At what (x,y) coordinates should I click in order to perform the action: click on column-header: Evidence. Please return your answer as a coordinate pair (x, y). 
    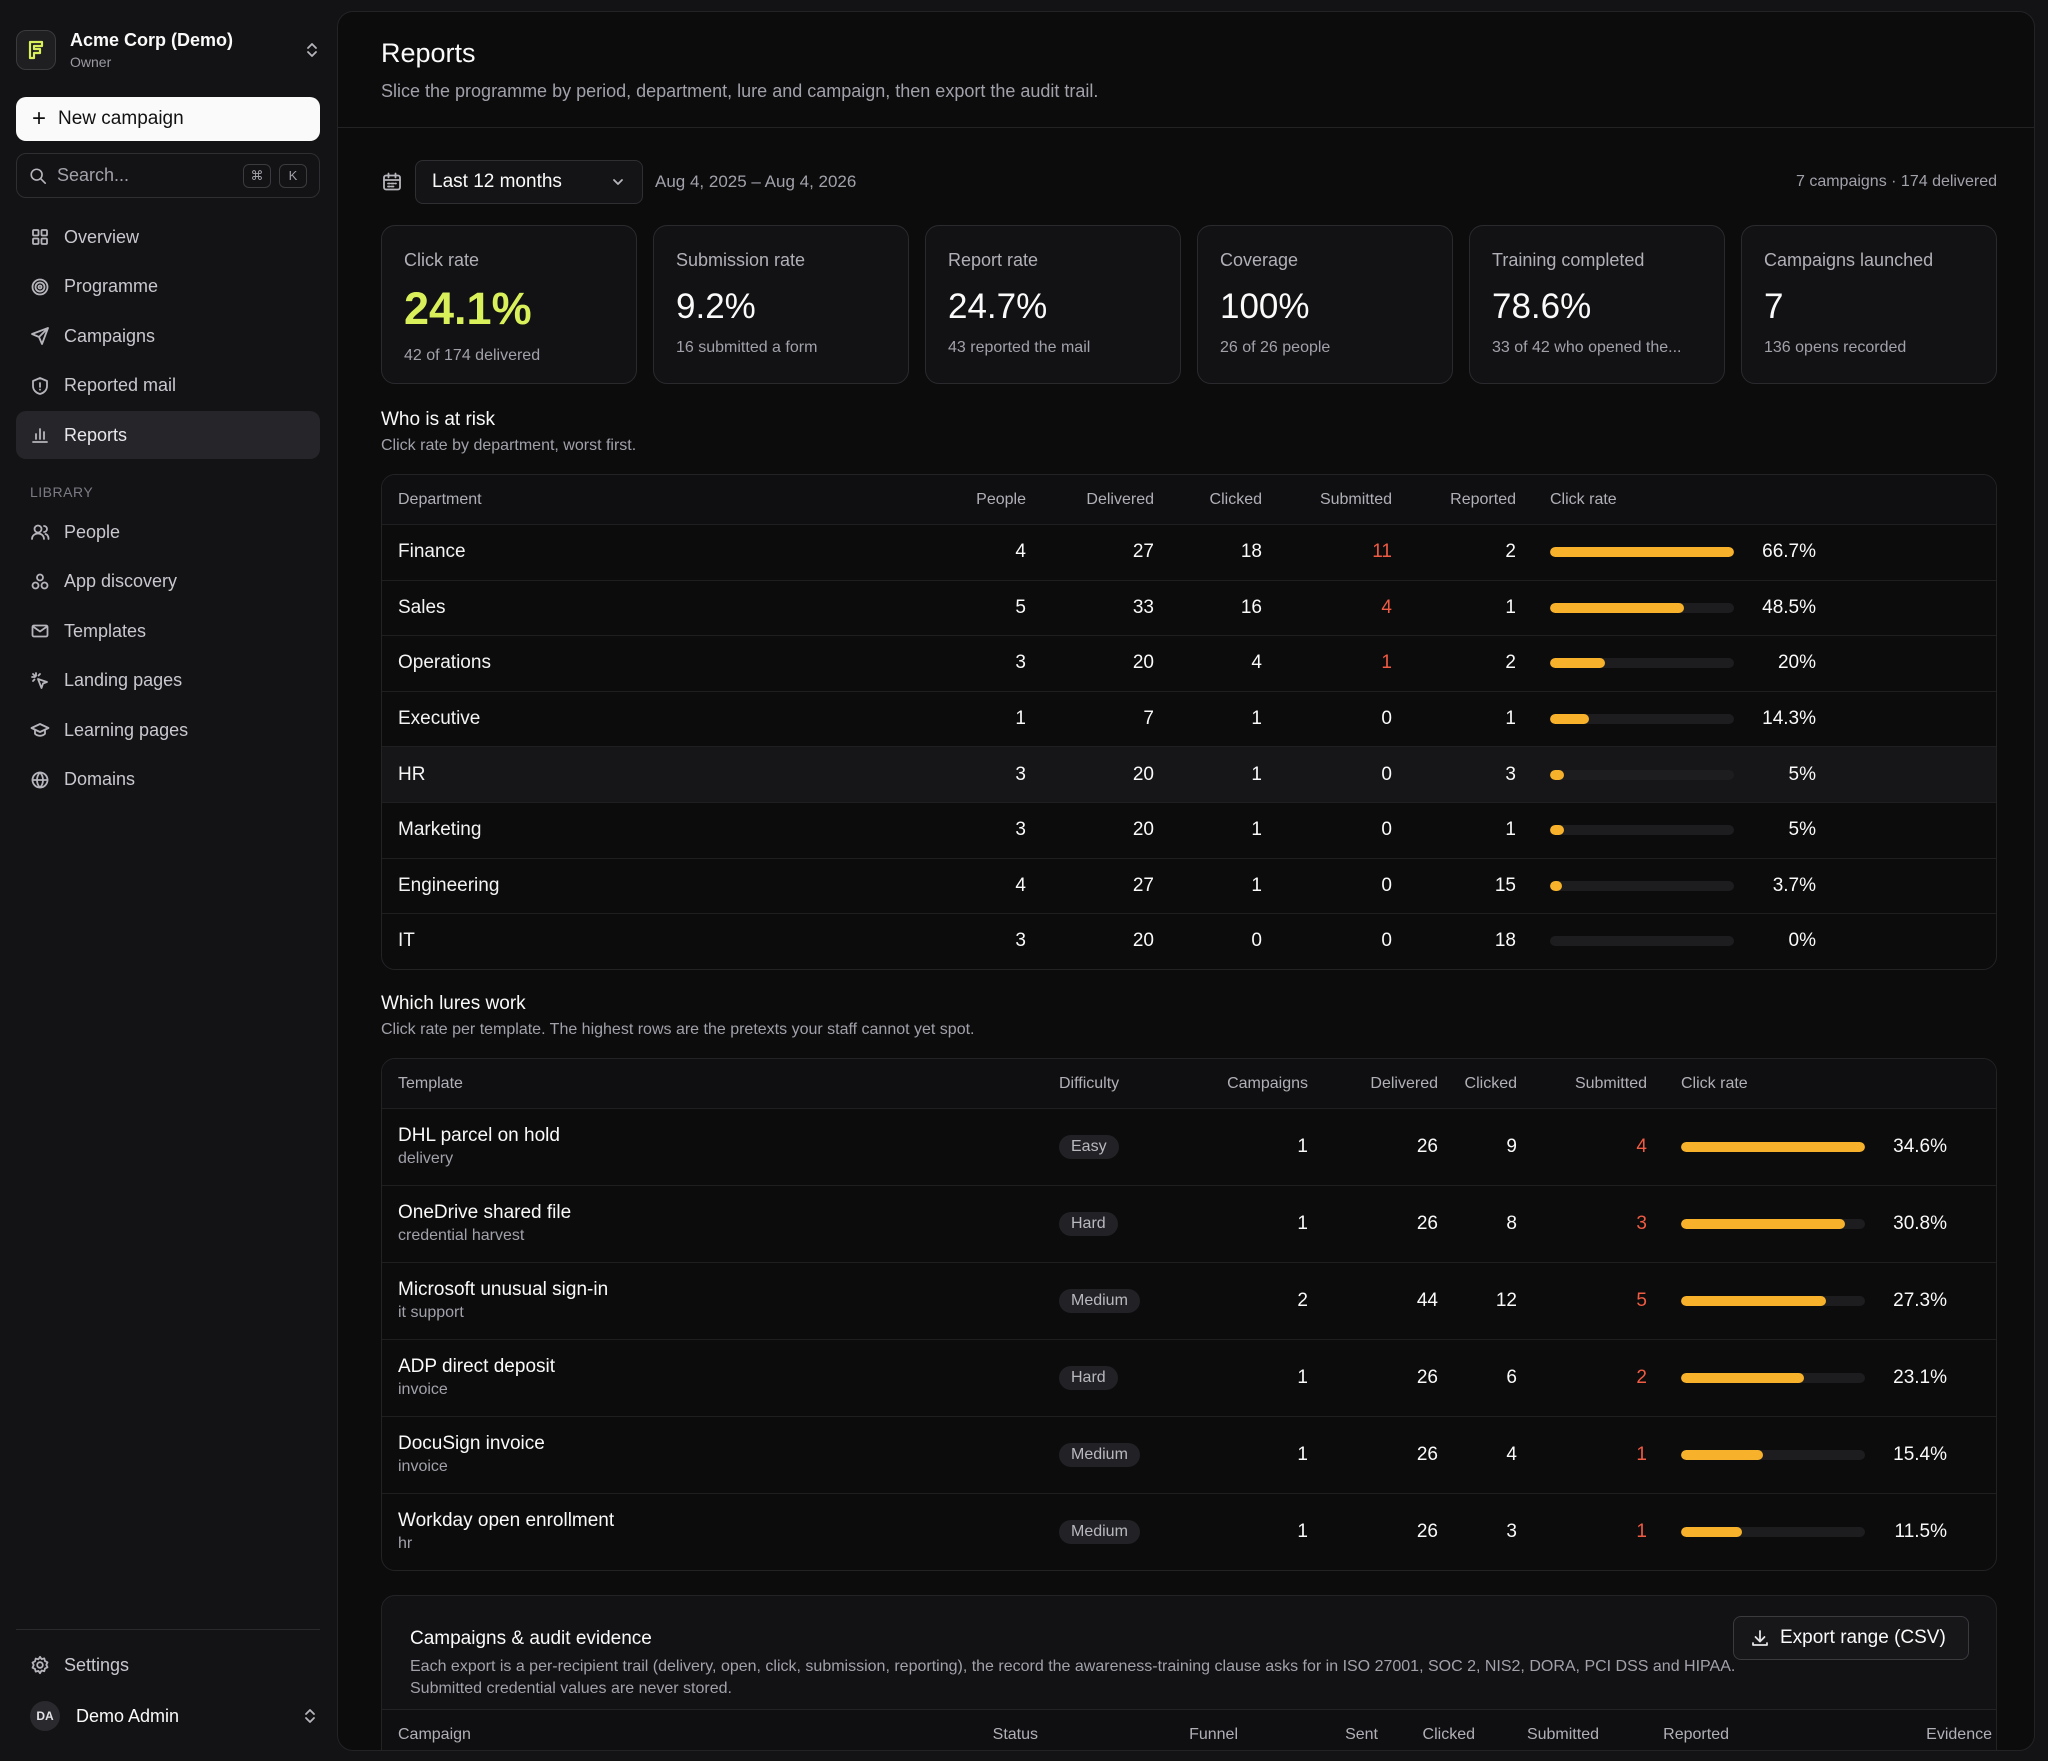
    Looking at the image, I should click on (1959, 1734).